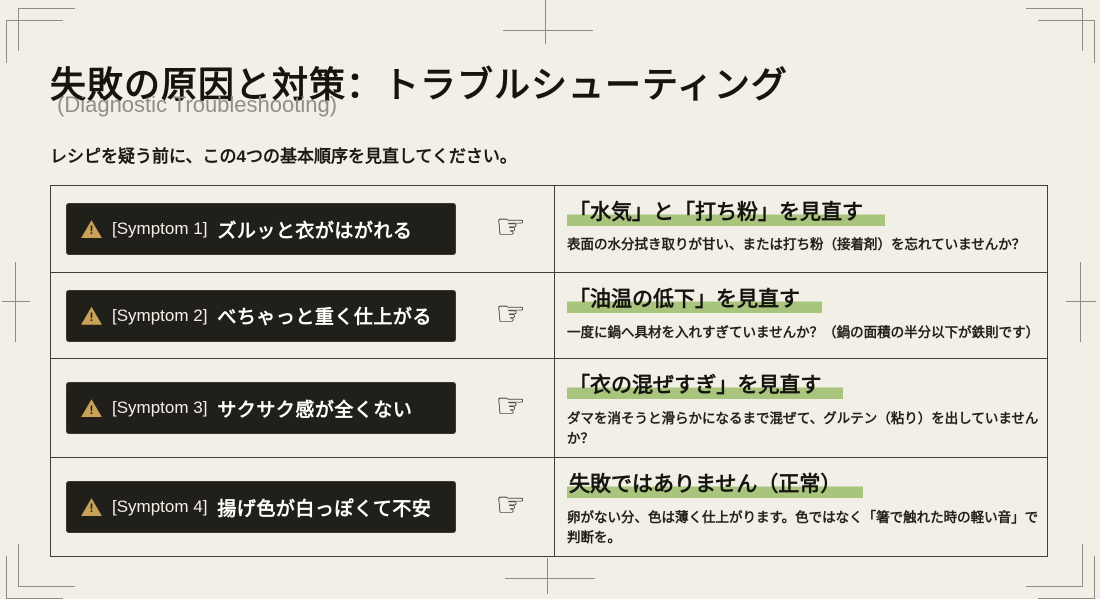 Image resolution: width=1100 pixels, height=599 pixels. I want to click on solution-description: 一度に鍋へ具材を入れすぎていませんか？（鍋の面積の半分以下が鉄則です）, so click(803, 332).